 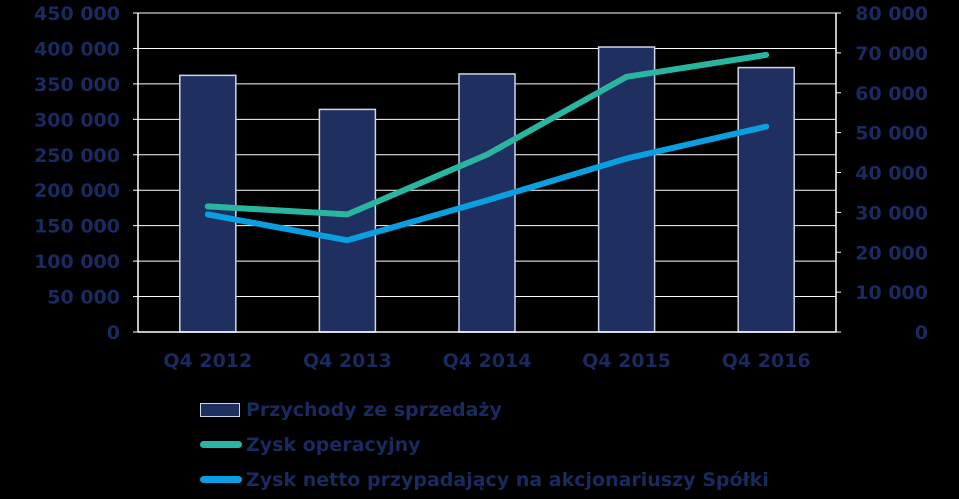 What do you see at coordinates (891, 14) in the screenshot?
I see `right-tick-label: 80 000` at bounding box center [891, 14].